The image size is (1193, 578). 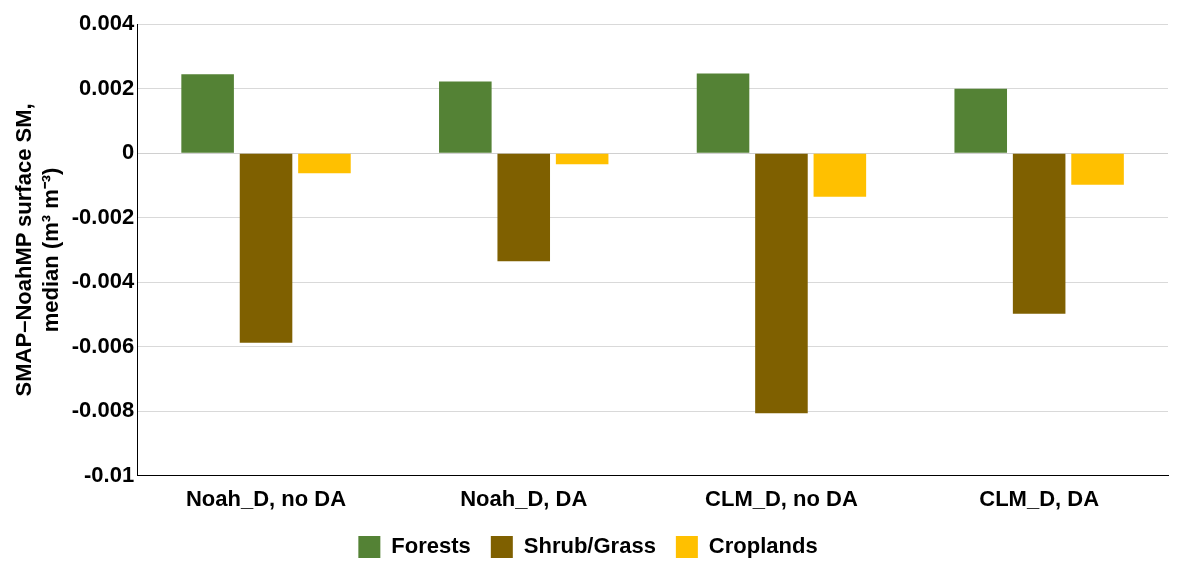 I want to click on legend-label: Forests, so click(x=431, y=546).